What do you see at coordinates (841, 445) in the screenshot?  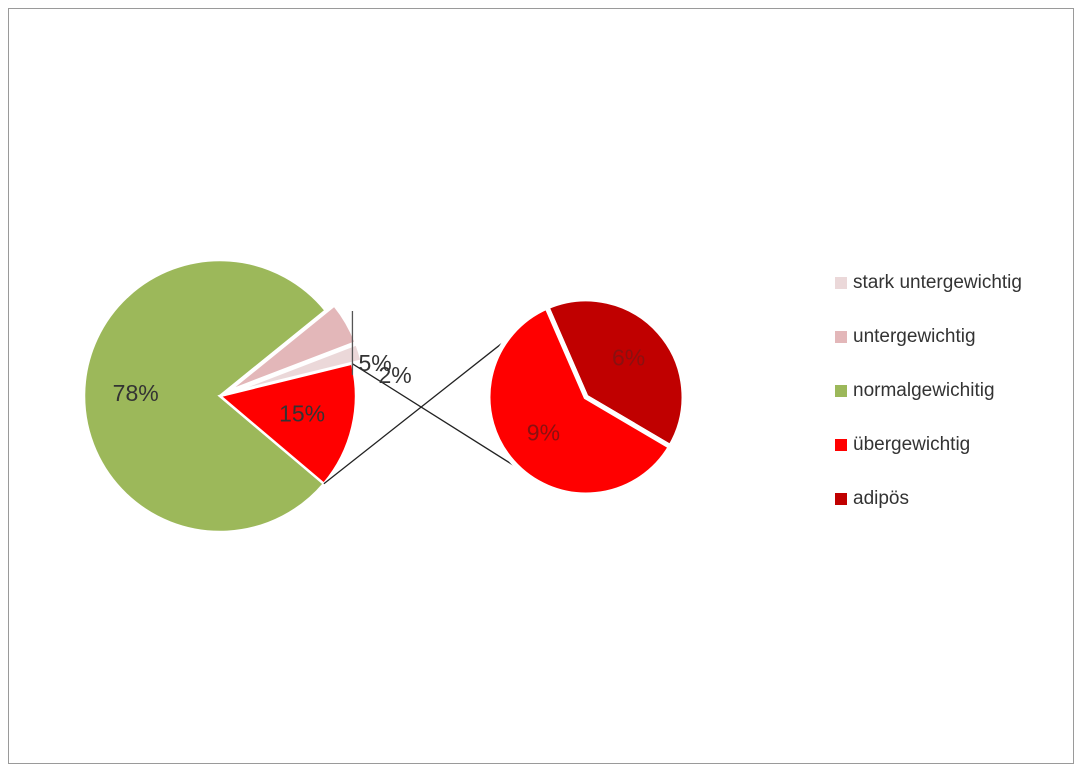 I see `legend-swatch-uebergewichtig` at bounding box center [841, 445].